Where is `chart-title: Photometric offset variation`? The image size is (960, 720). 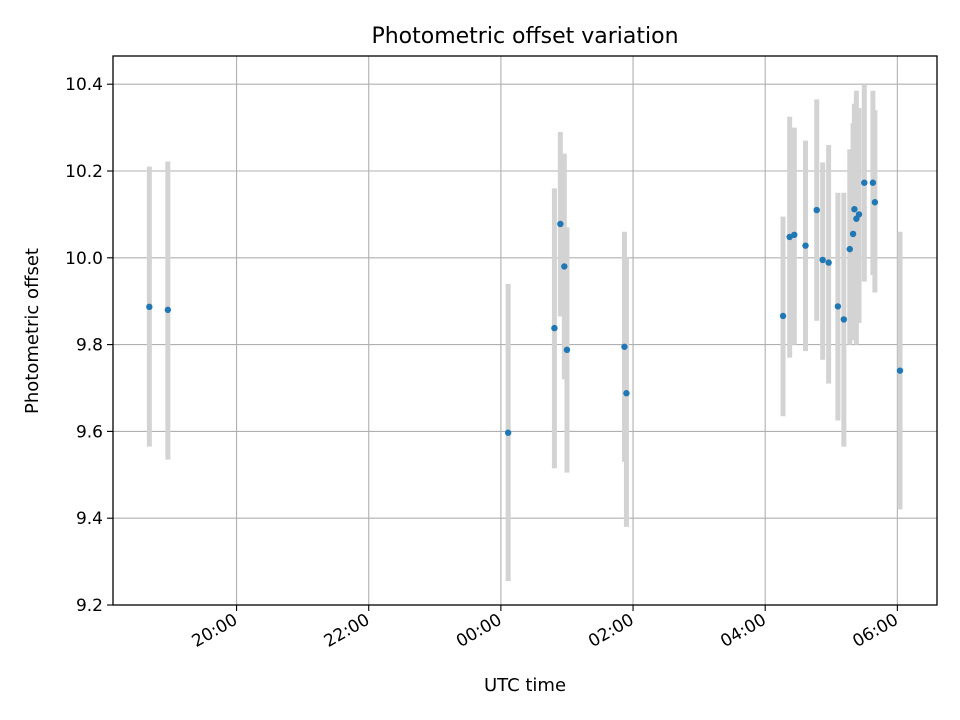 chart-title: Photometric offset variation is located at coordinates (524, 36).